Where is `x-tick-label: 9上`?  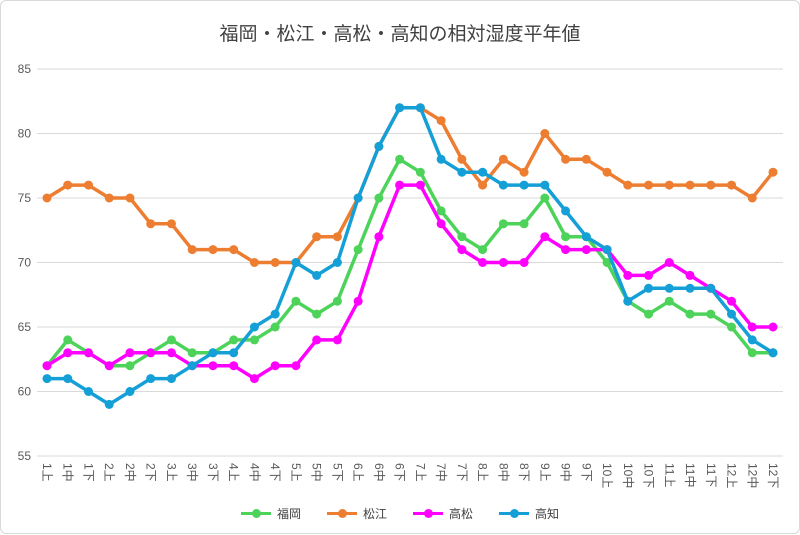
x-tick-label: 9上 is located at coordinates (545, 472).